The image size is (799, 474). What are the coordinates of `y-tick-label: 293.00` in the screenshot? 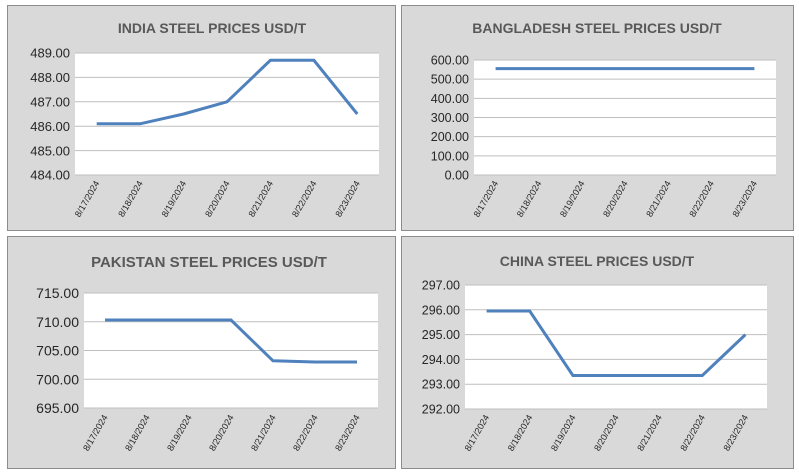 It's located at (441, 385).